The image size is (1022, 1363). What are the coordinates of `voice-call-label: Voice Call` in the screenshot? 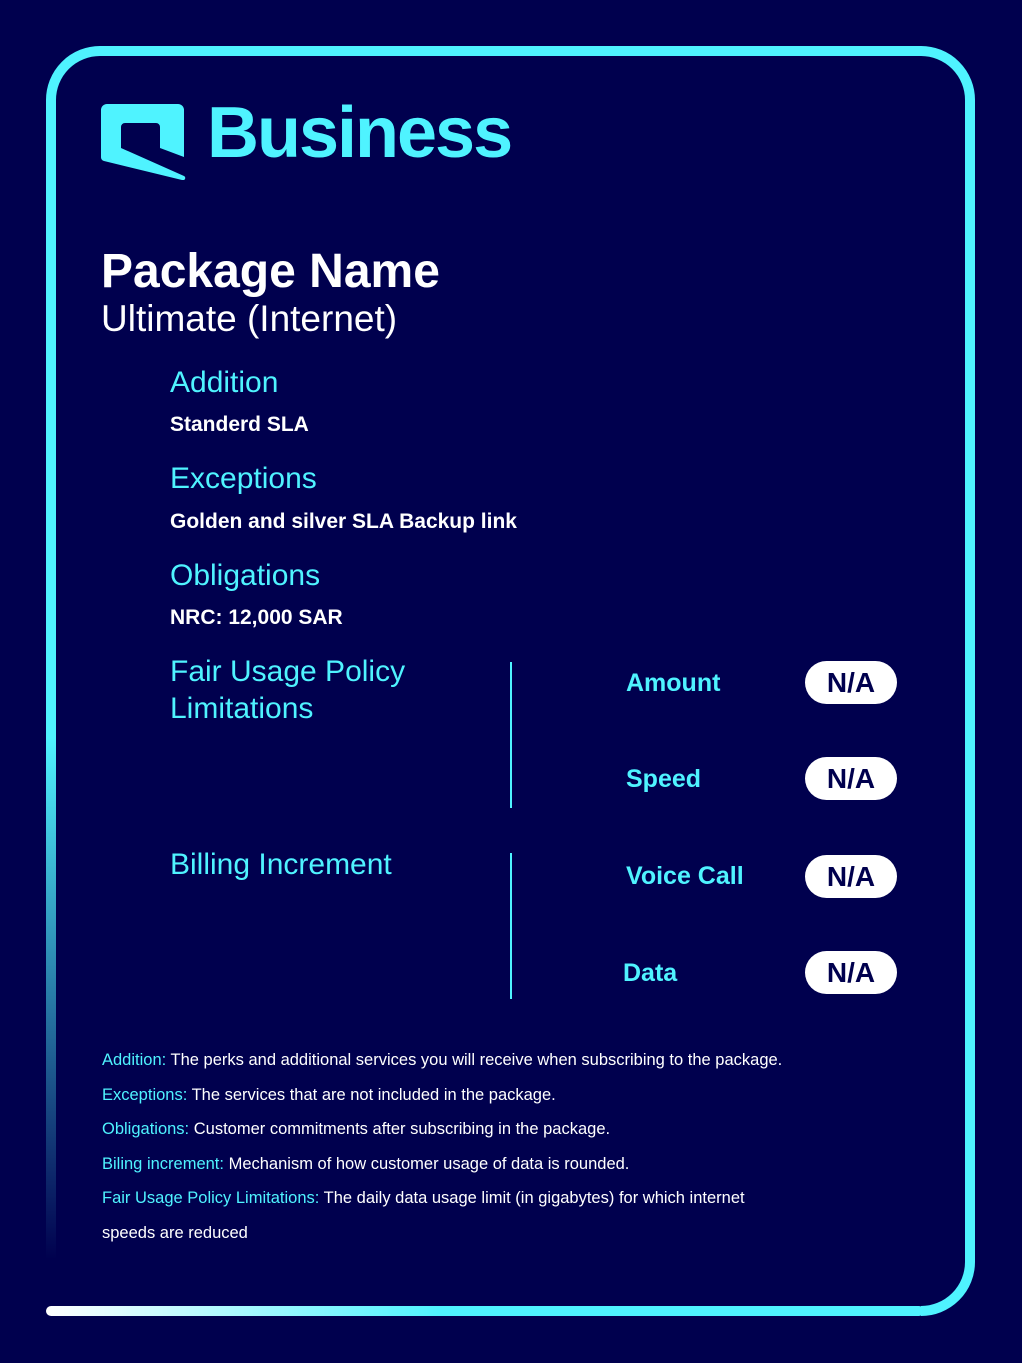 It's located at (685, 876).